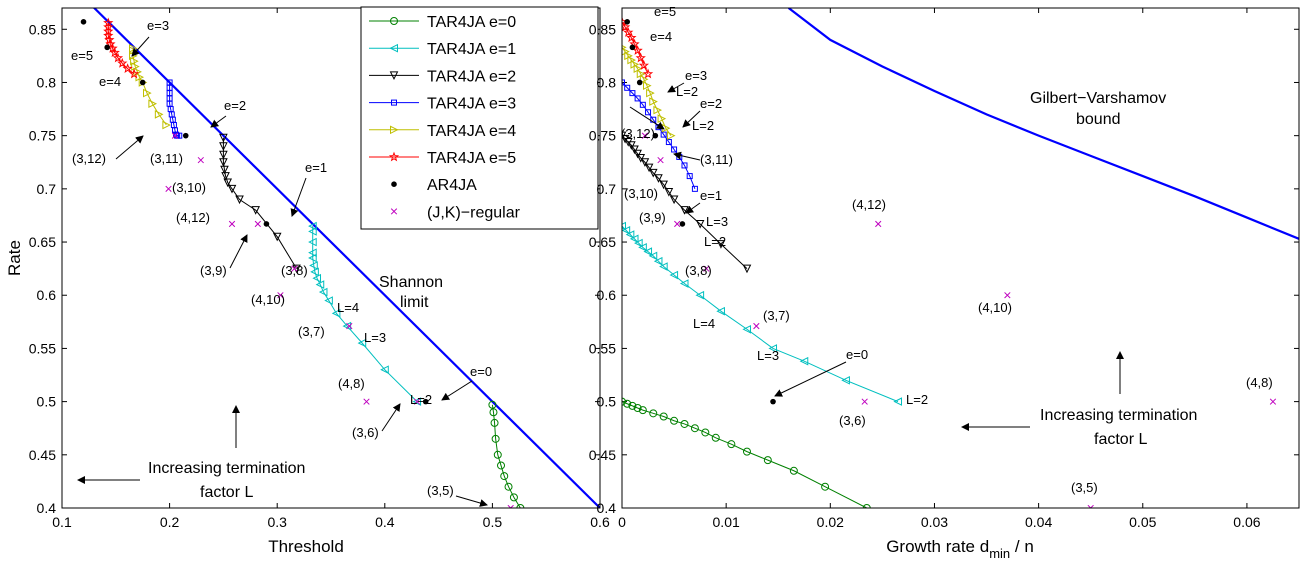 The height and width of the screenshot is (564, 1308). What do you see at coordinates (411, 282) in the screenshot?
I see `shannon-label-line1: Shannon` at bounding box center [411, 282].